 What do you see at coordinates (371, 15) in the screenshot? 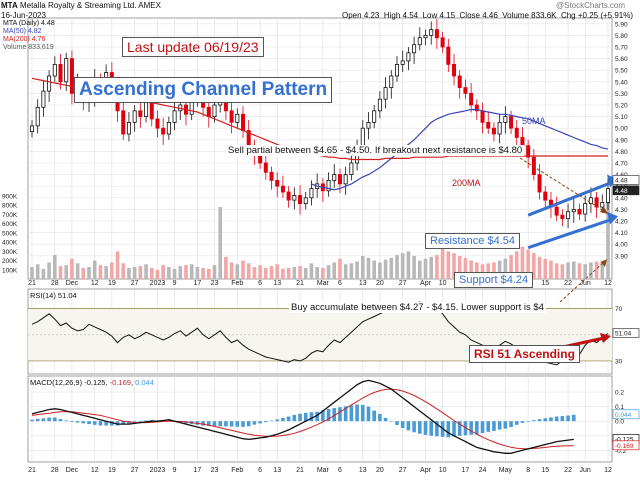
I see `open-value: 4.23` at bounding box center [371, 15].